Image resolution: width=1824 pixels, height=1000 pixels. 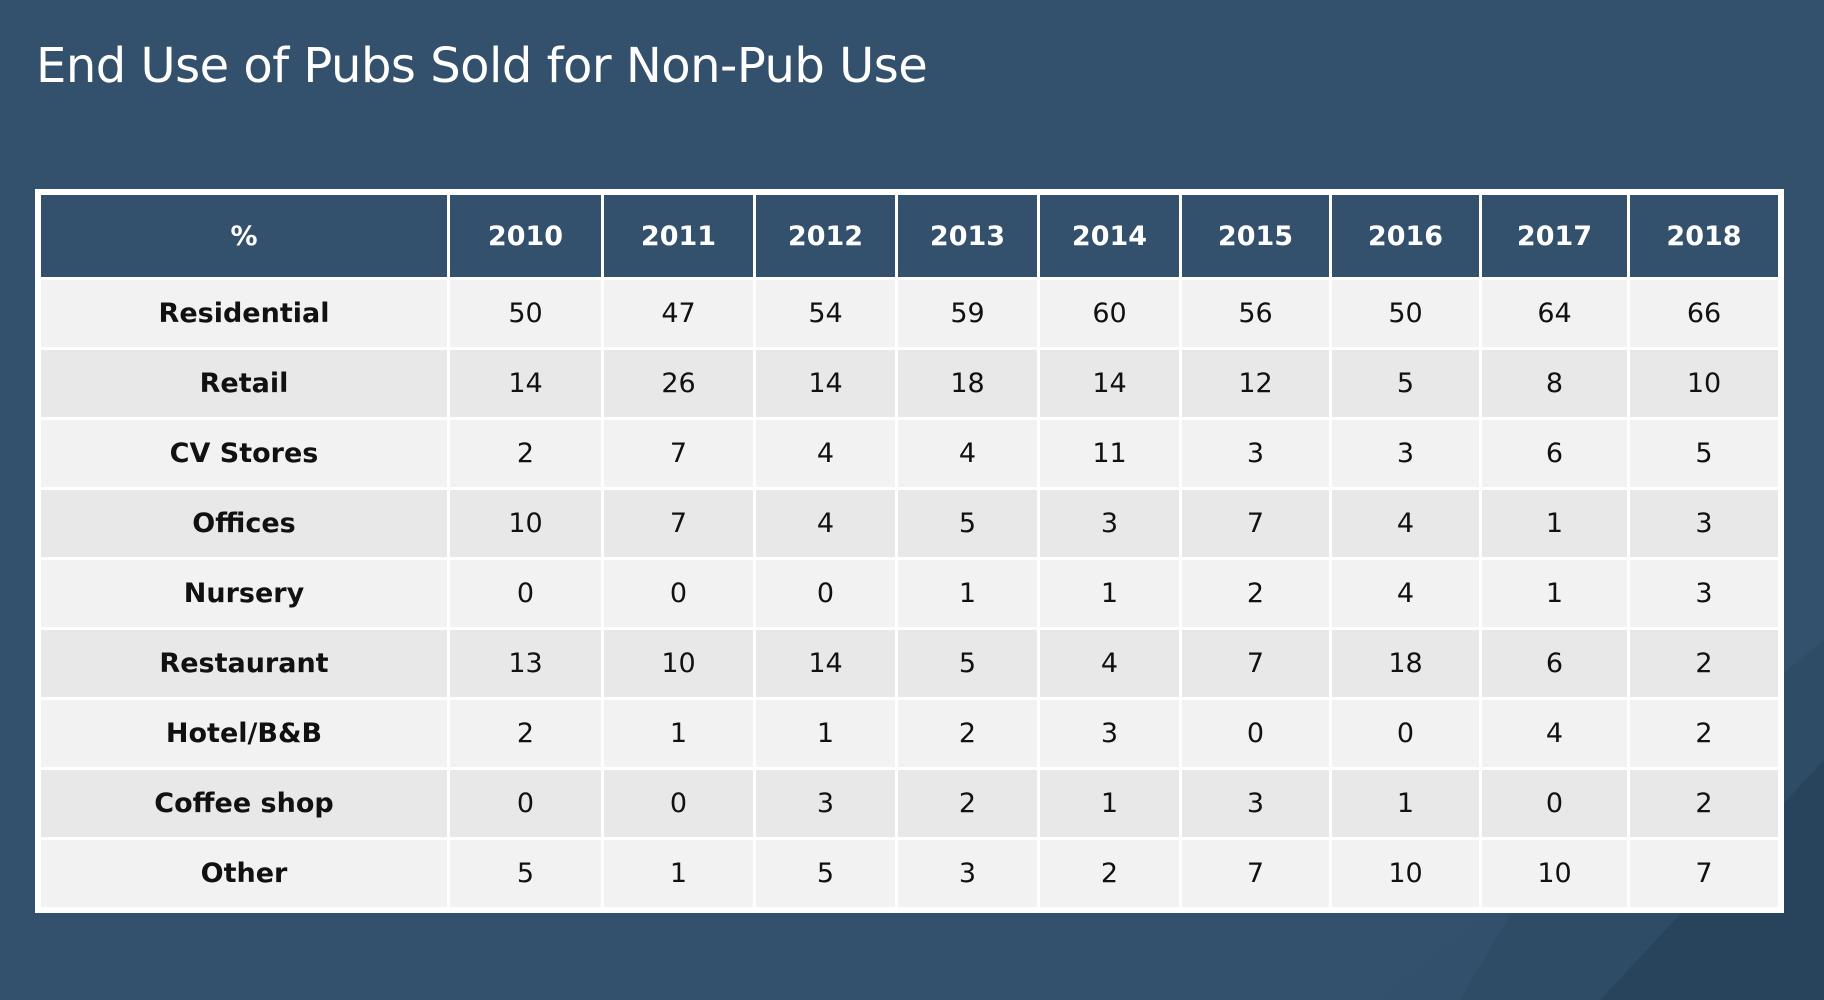 What do you see at coordinates (967, 313) in the screenshot?
I see `table-cell: 59` at bounding box center [967, 313].